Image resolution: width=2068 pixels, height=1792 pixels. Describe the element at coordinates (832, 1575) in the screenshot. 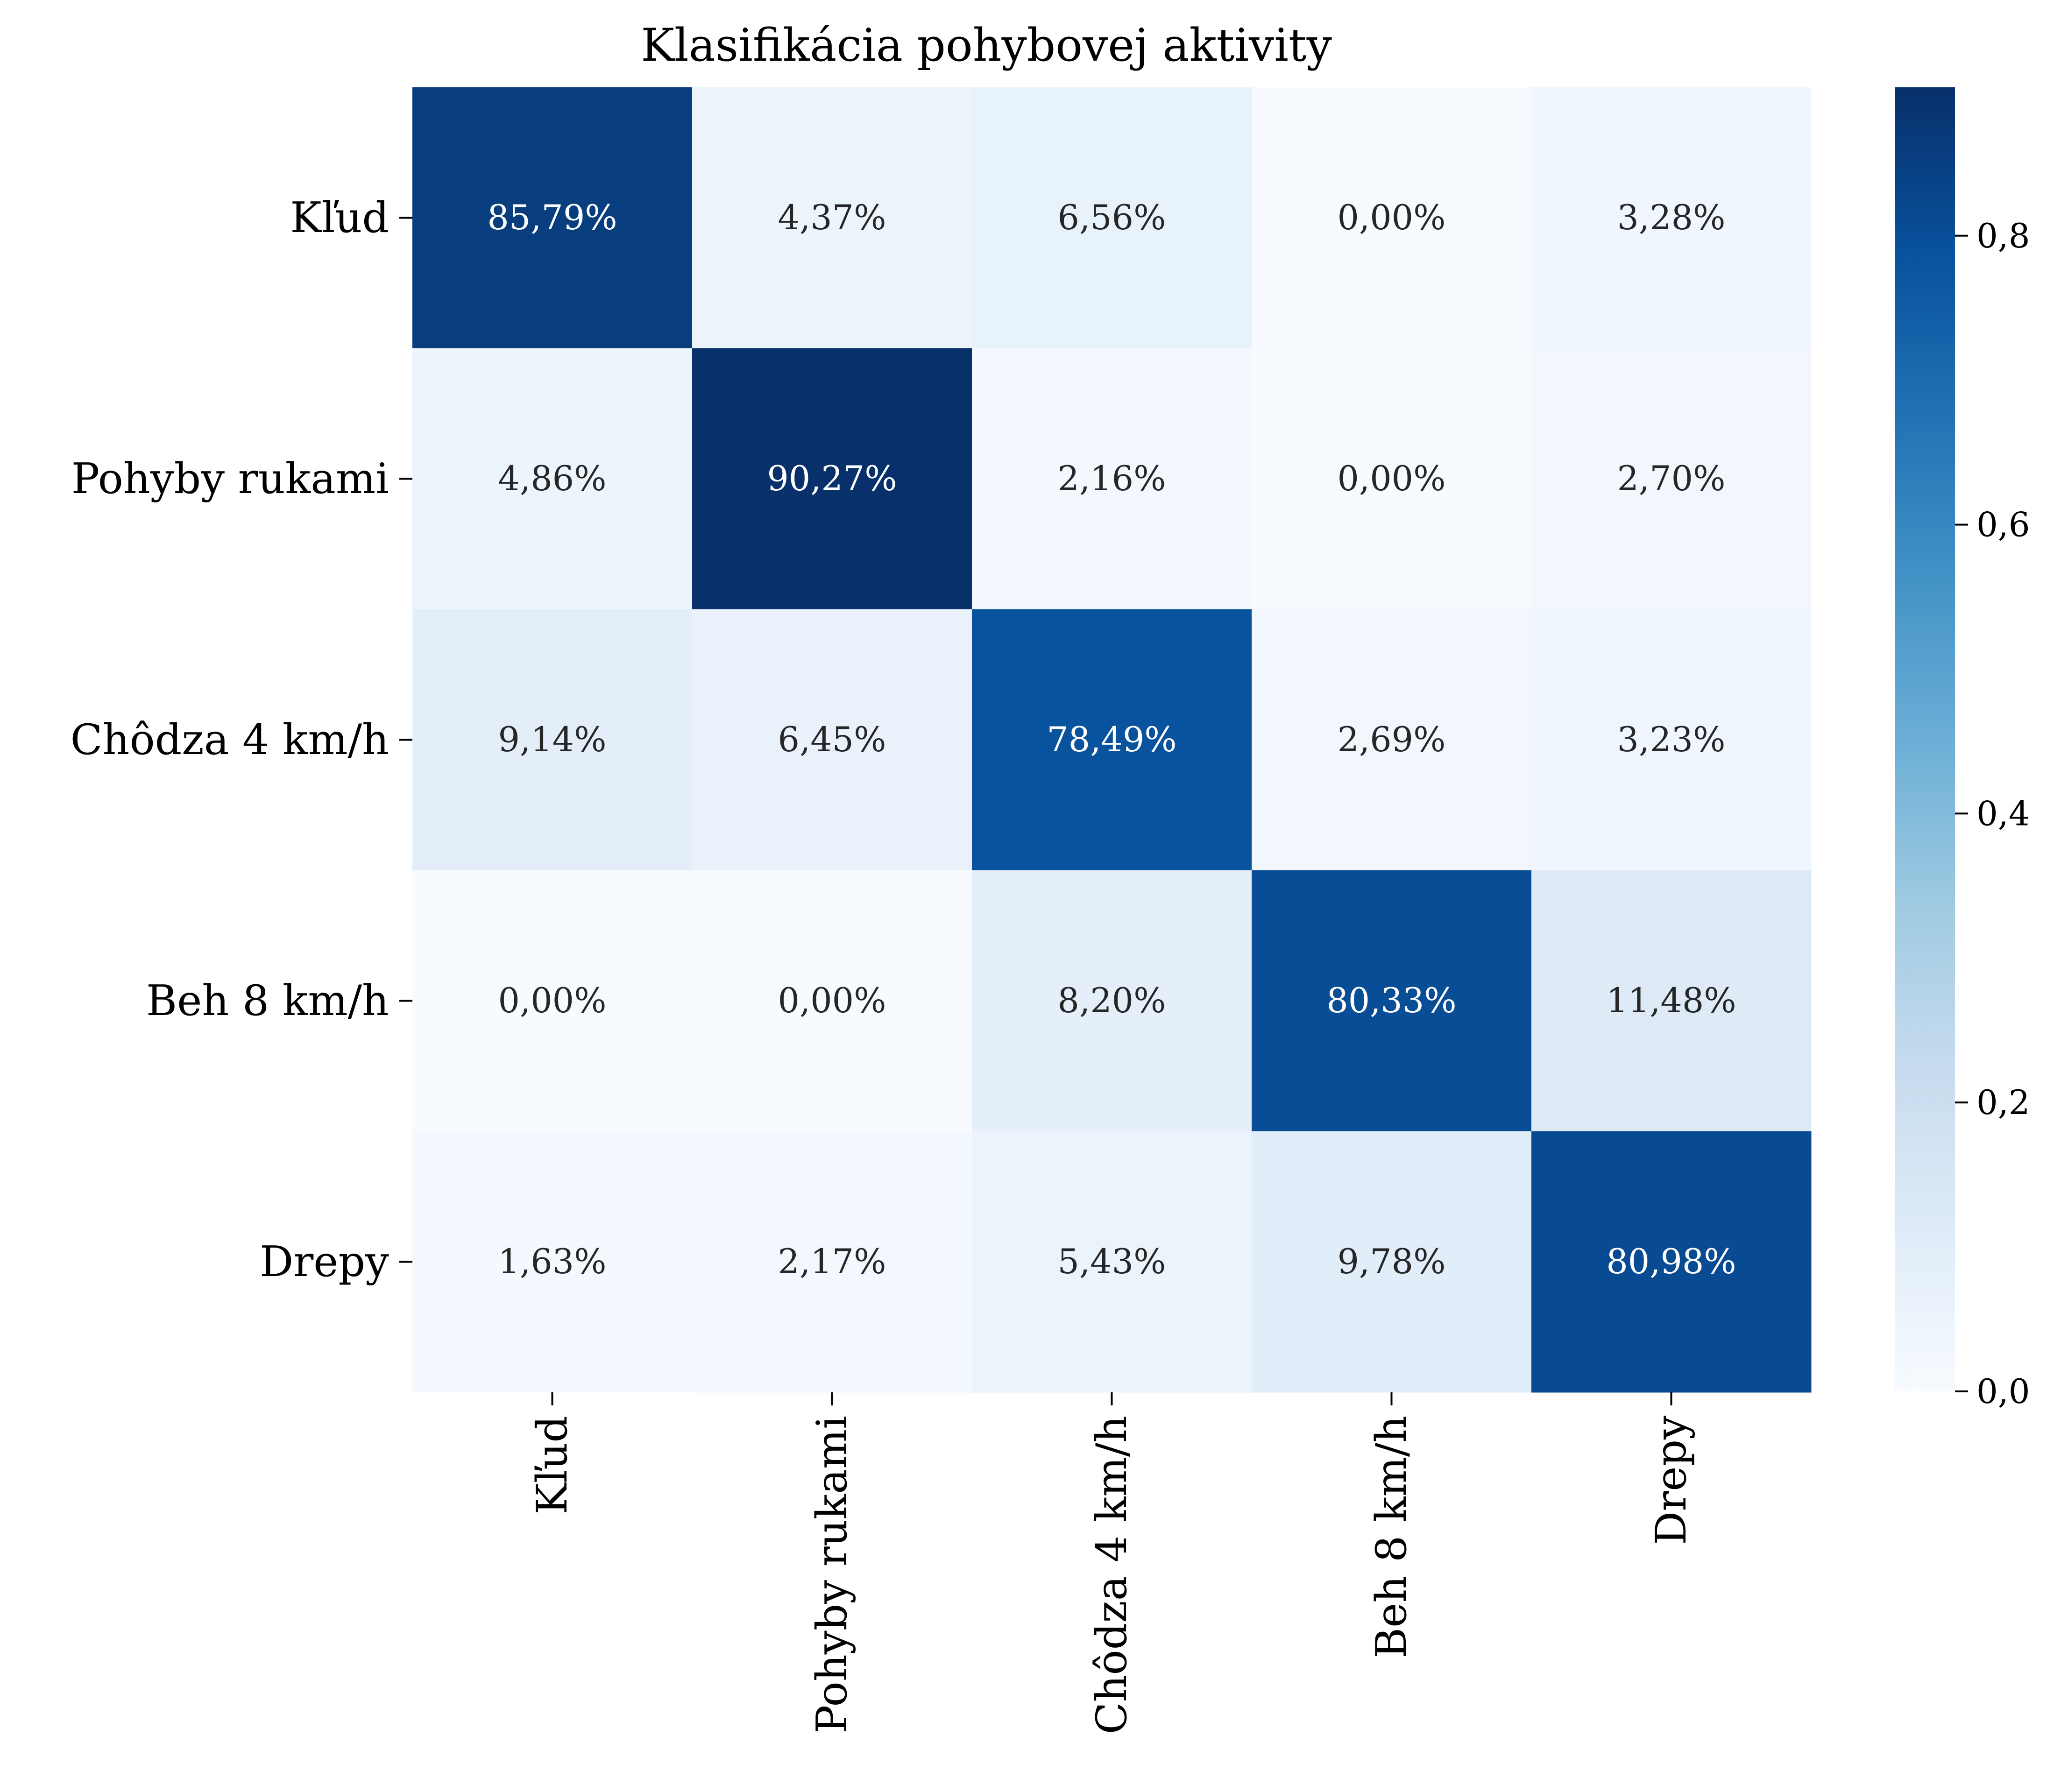

I see `x-tick-label: Pohyby rukami` at that location.